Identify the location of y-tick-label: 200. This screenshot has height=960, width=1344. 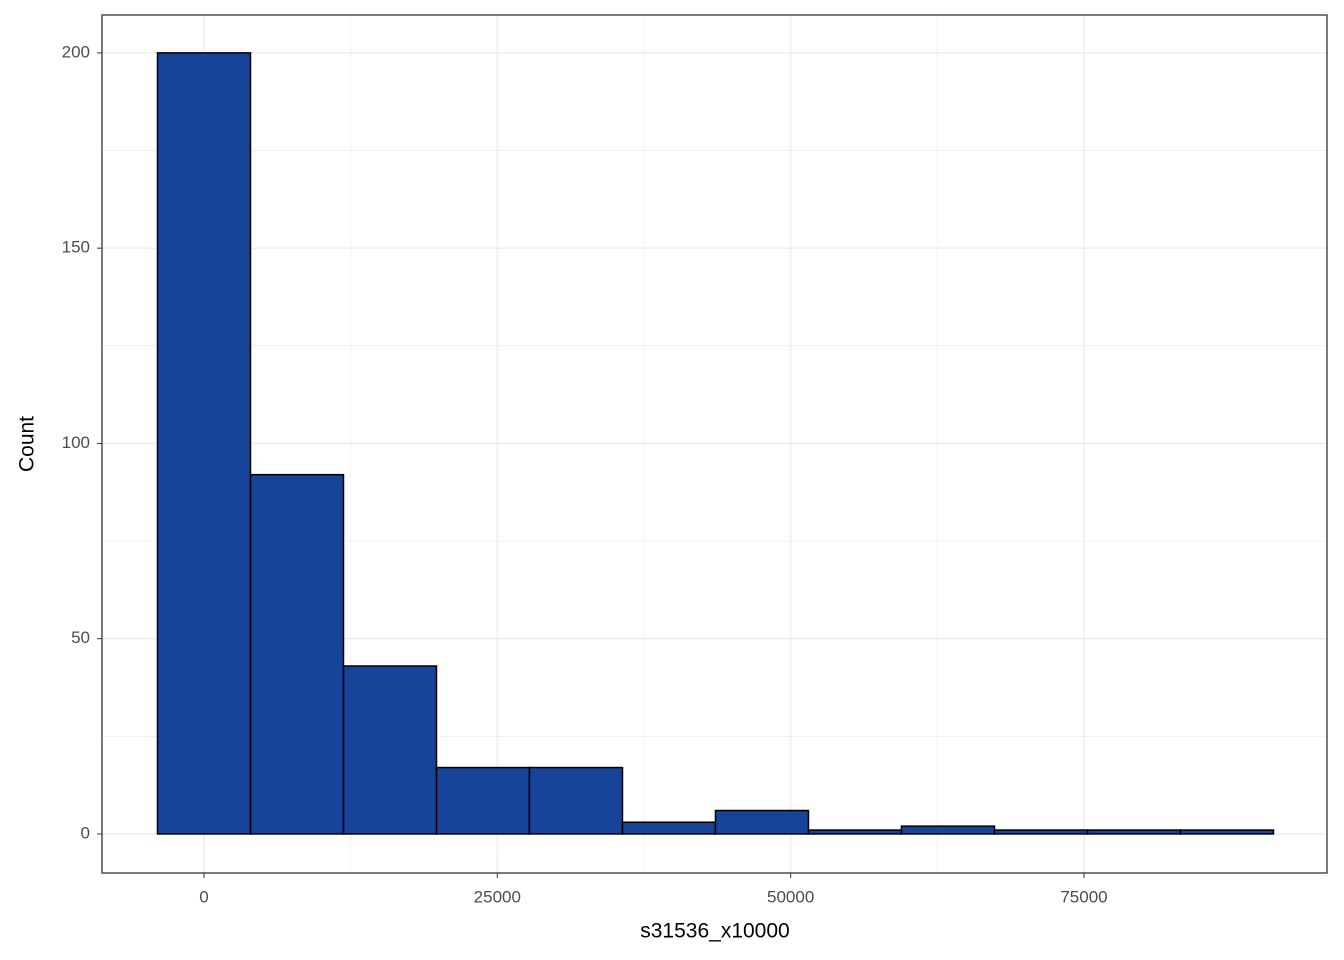
(76, 51).